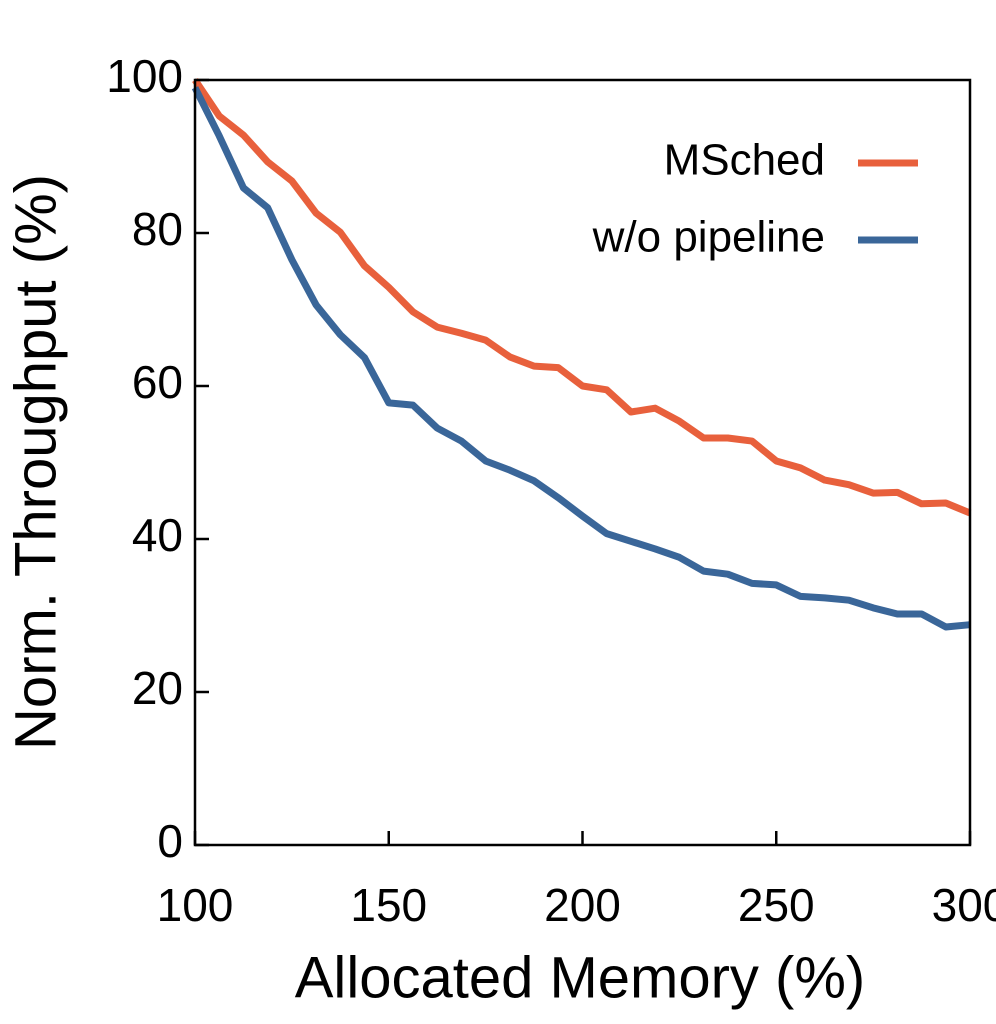 Image resolution: width=996 pixels, height=1024 pixels. Describe the element at coordinates (157, 229) in the screenshot. I see `y-tick-label: 80` at that location.